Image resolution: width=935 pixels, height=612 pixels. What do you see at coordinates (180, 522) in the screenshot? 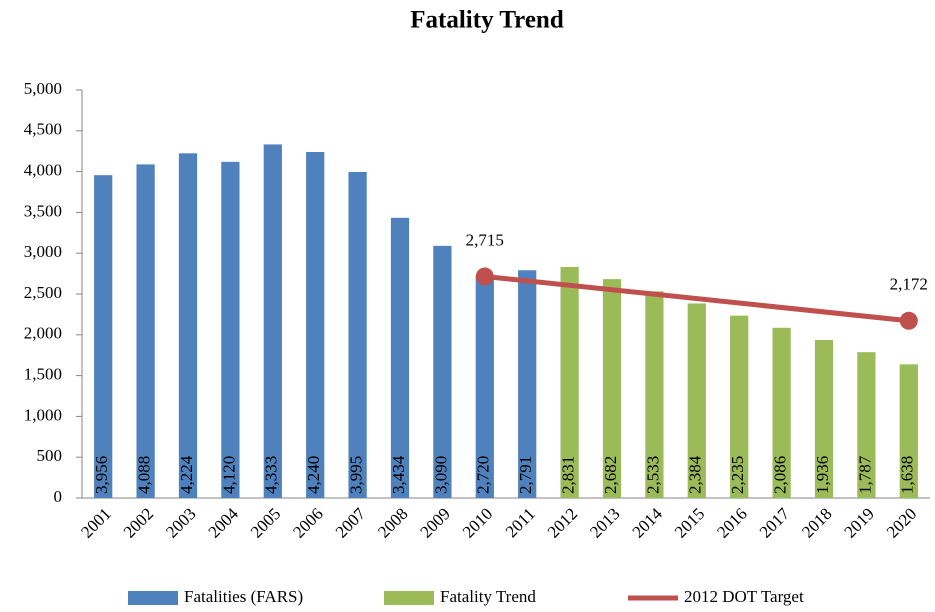
I see `x-tick-label: 2003` at bounding box center [180, 522].